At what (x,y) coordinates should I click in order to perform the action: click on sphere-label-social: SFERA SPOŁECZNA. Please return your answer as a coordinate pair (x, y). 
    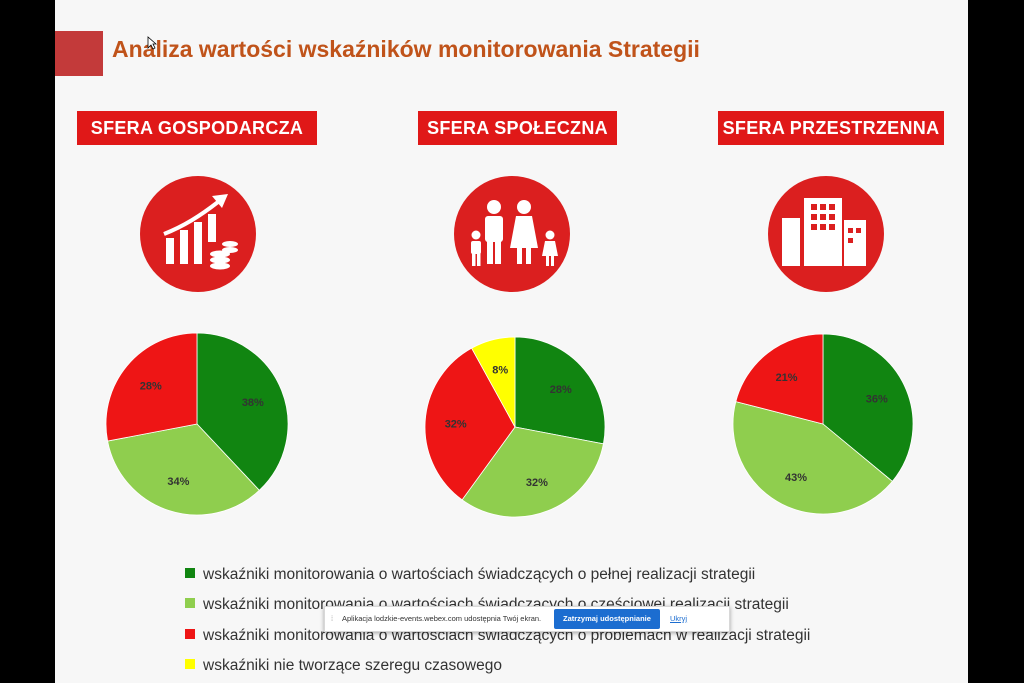
    Looking at the image, I should click on (517, 128).